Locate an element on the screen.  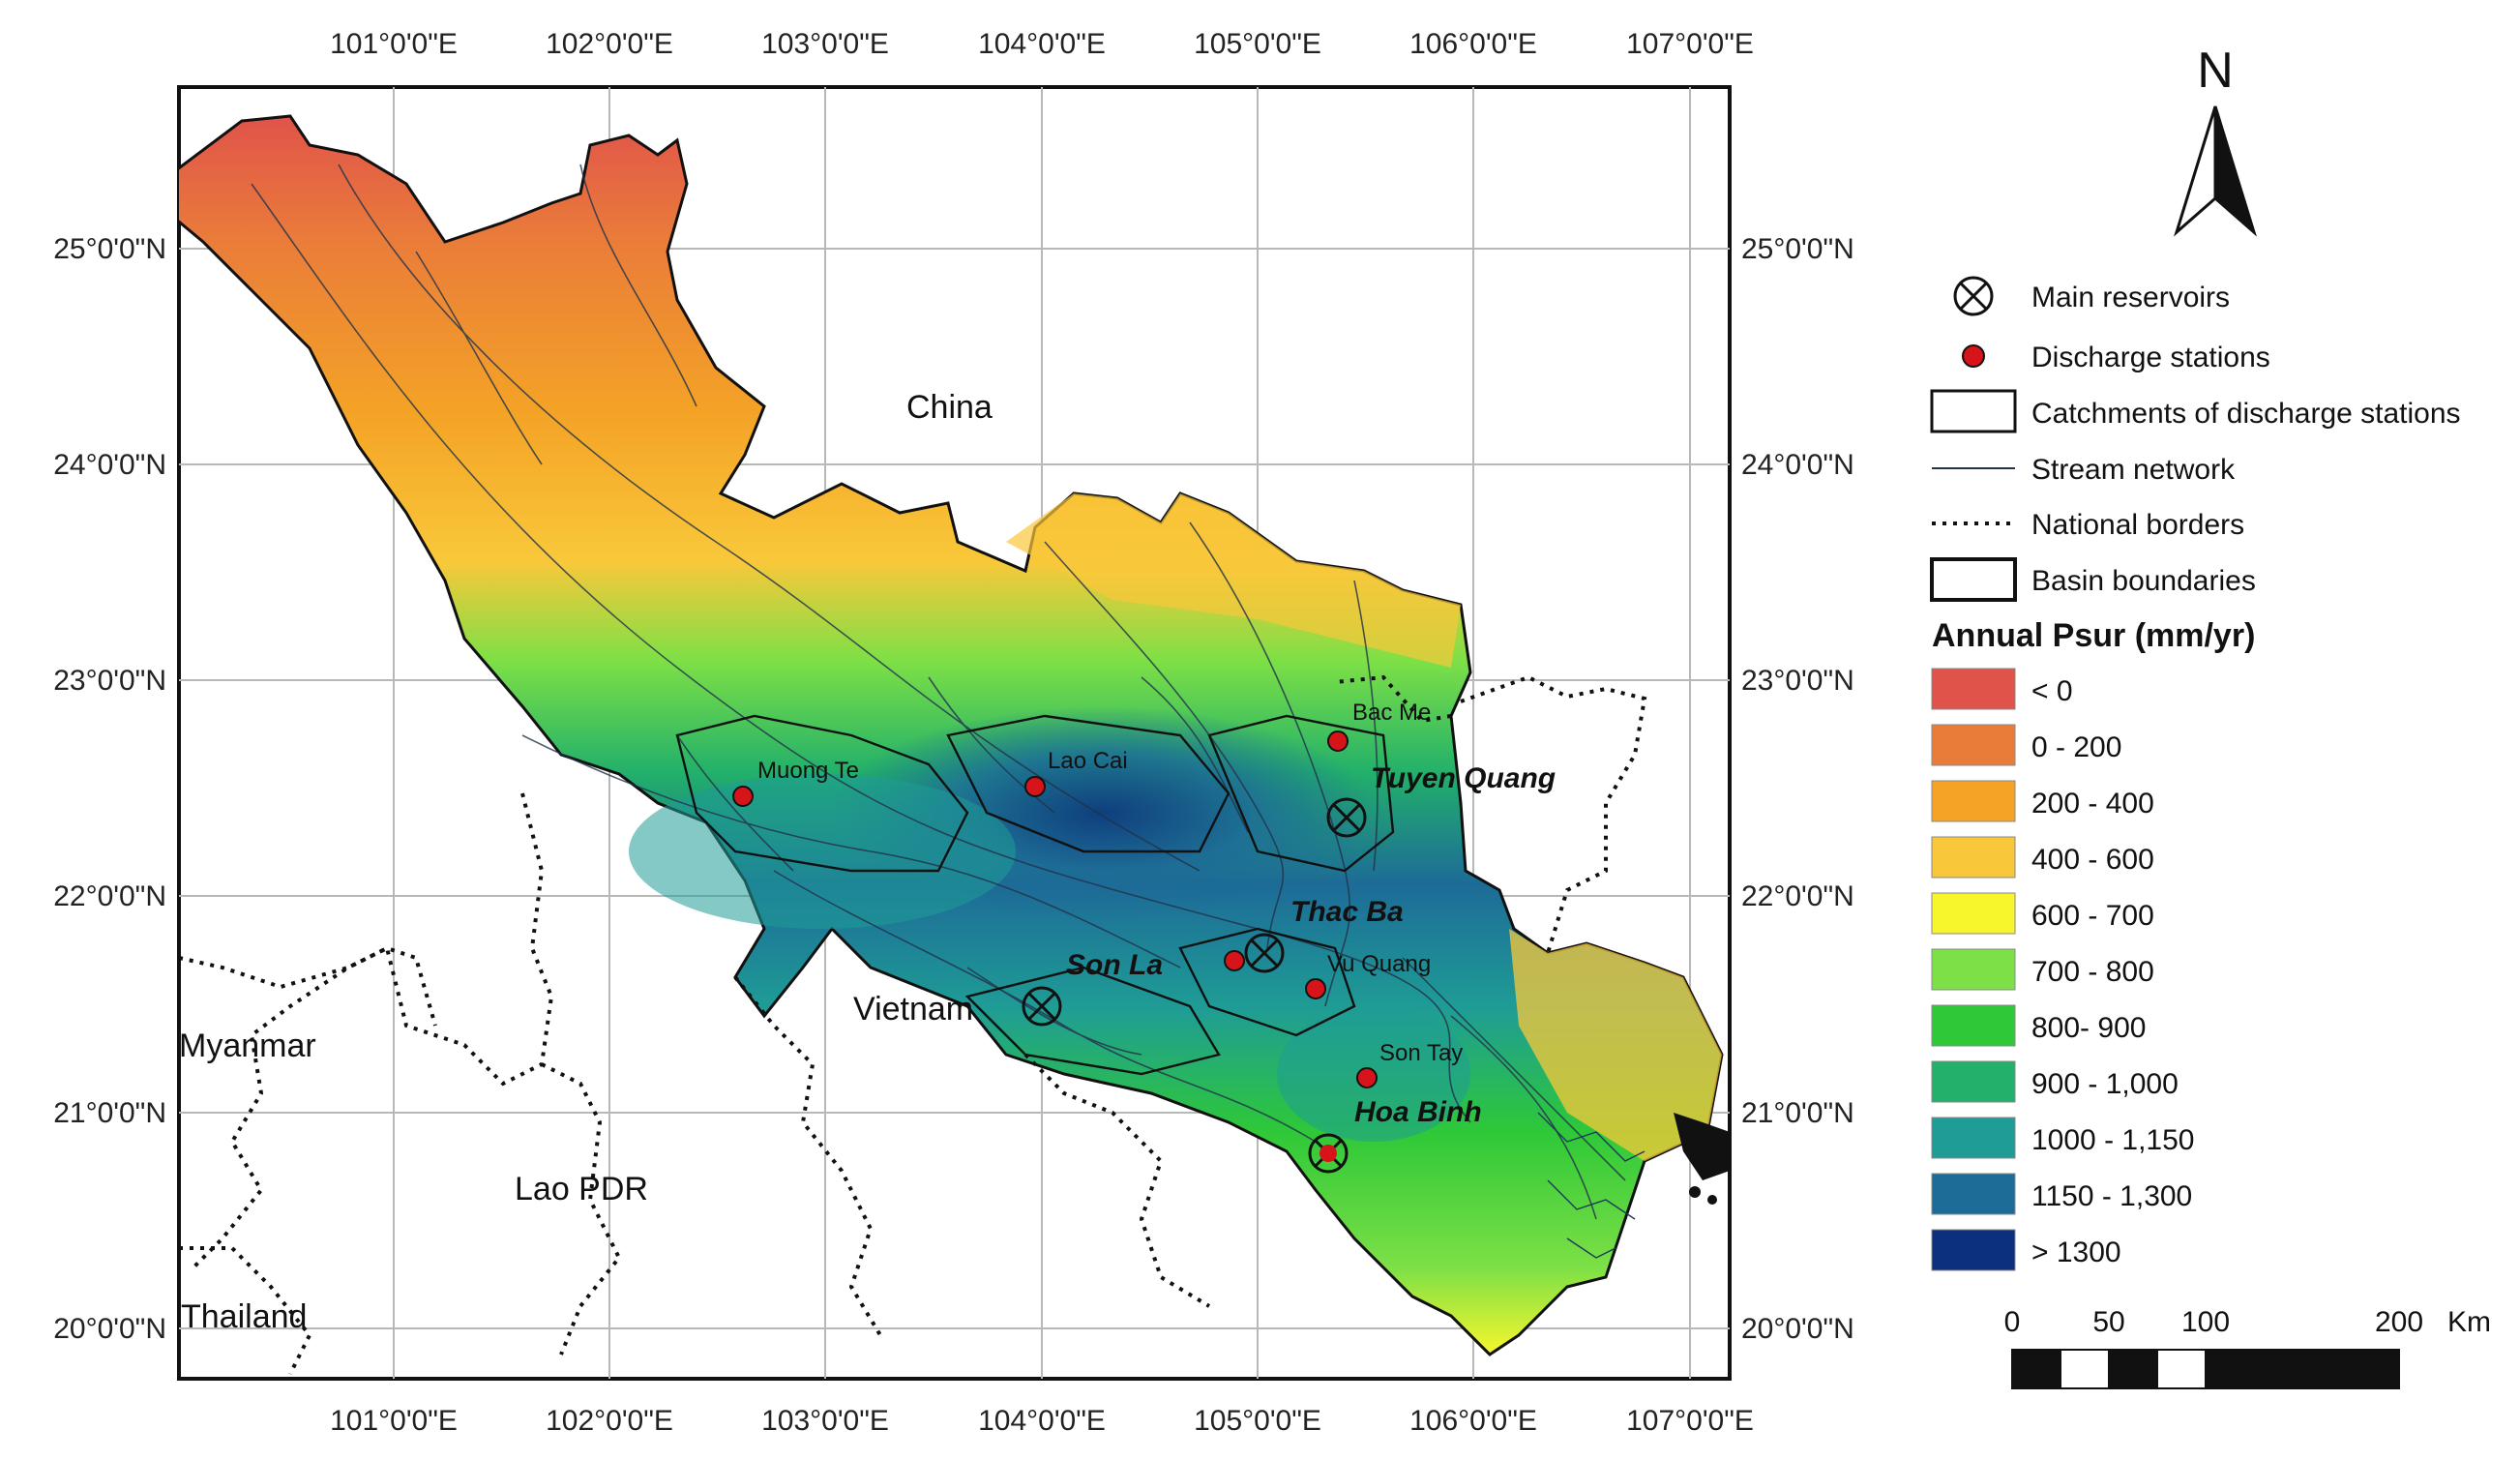
legend-item: National borders is located at coordinates (2088, 525).